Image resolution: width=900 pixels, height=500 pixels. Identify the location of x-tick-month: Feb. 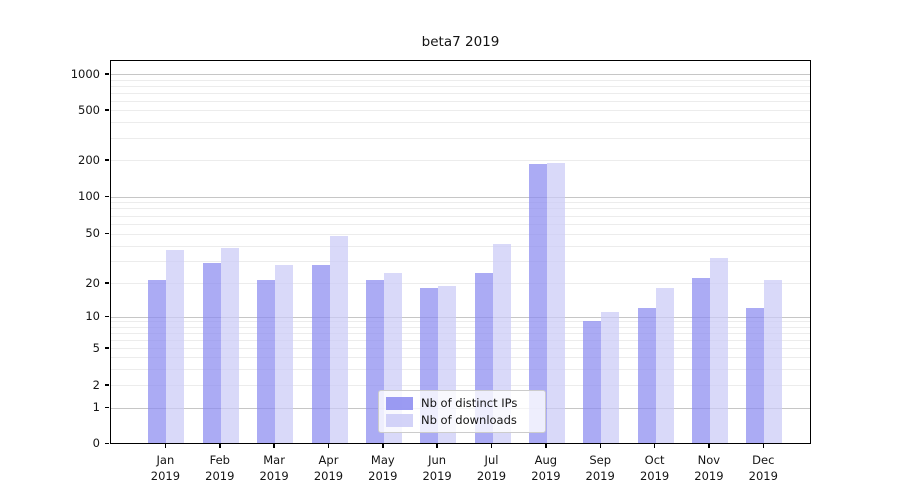
(219, 460).